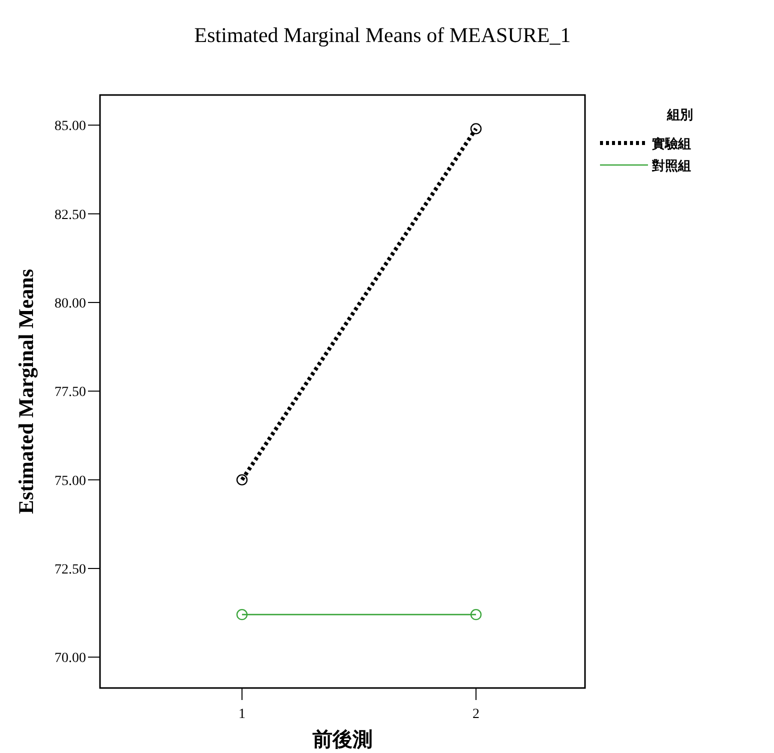  Describe the element at coordinates (70, 570) in the screenshot. I see `y-tick-label: 72.50` at that location.